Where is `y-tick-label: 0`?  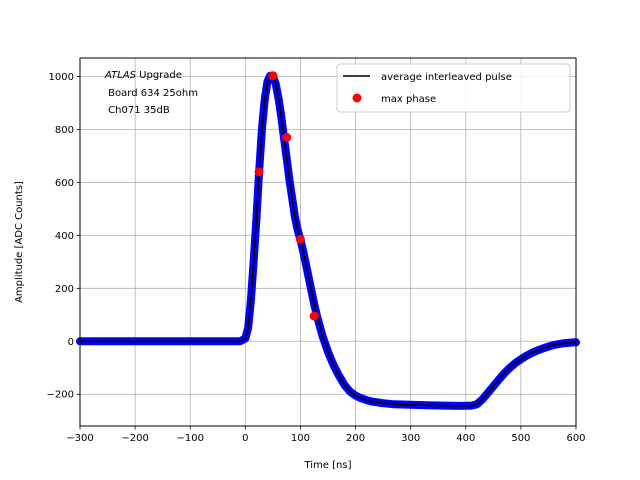
y-tick-label: 0 is located at coordinates (71, 342).